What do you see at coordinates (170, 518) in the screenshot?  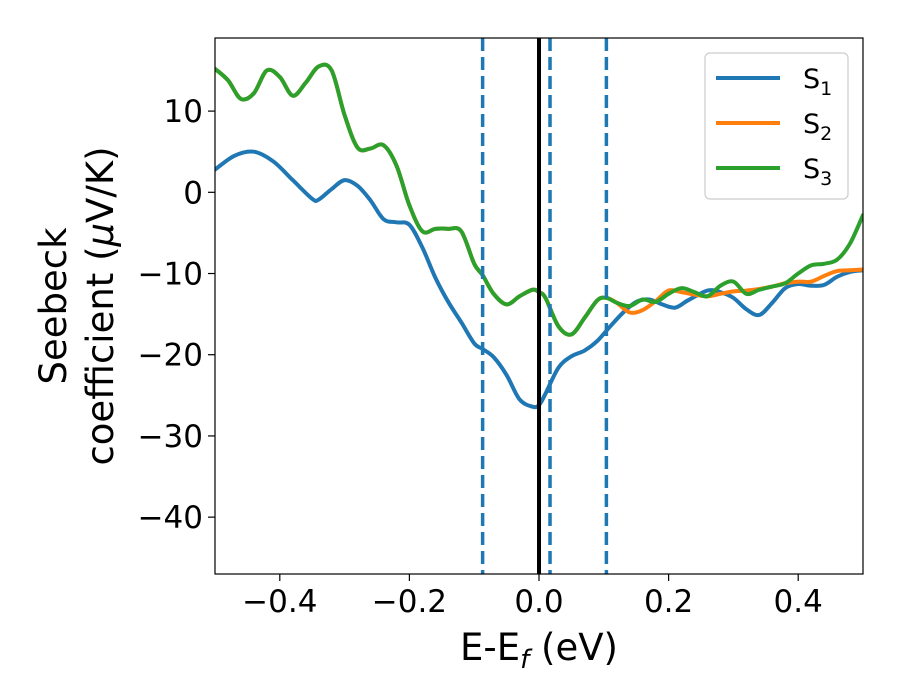 I see `y-tick-label: −40` at bounding box center [170, 518].